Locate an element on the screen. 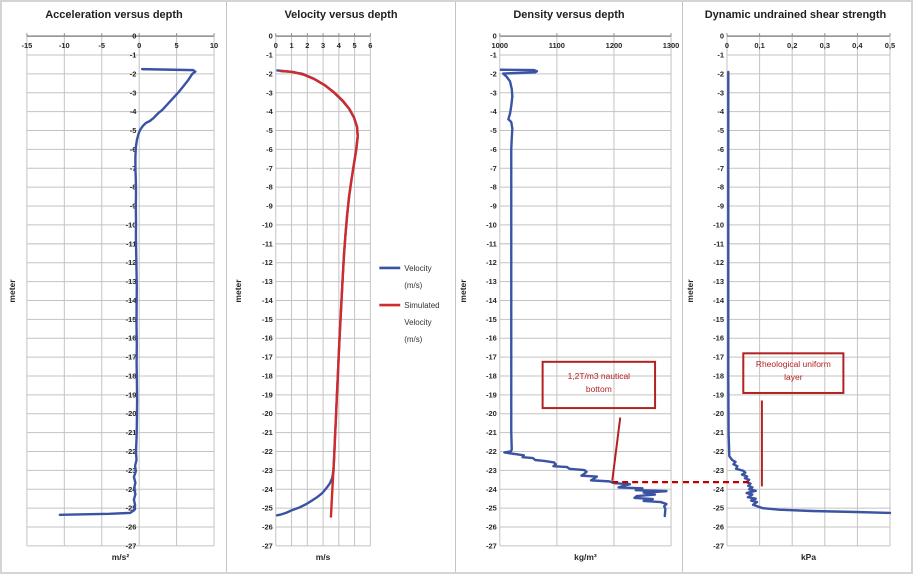  gridlines is located at coordinates (323, 290).